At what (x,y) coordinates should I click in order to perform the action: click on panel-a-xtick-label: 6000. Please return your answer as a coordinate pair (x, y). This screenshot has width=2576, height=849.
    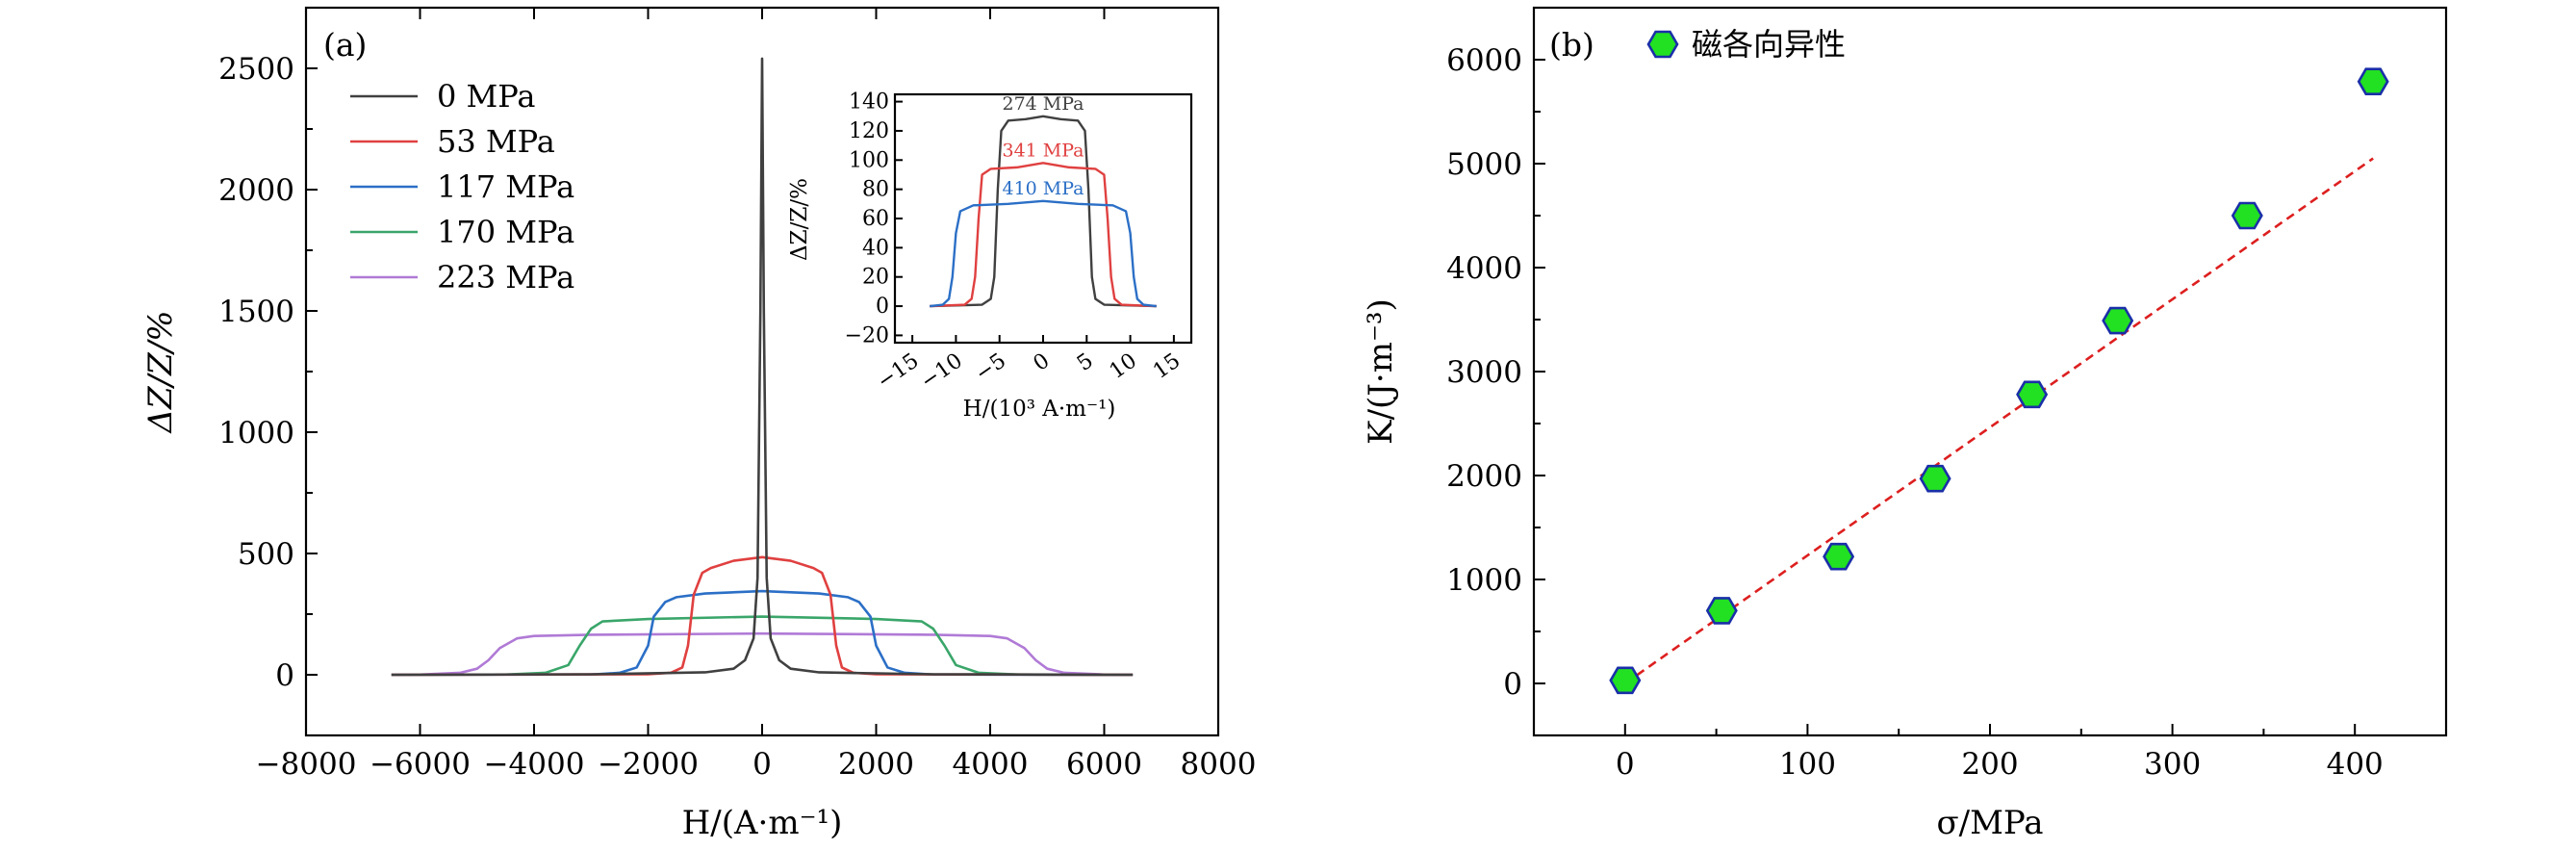
    Looking at the image, I should click on (1104, 764).